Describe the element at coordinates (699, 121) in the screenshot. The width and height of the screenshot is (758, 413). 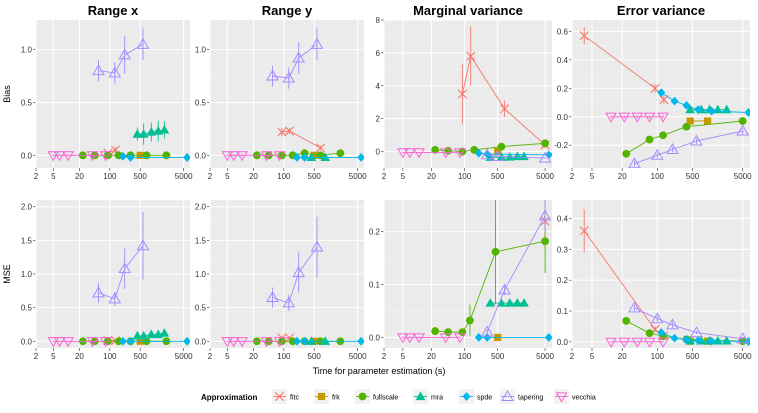
I see `series-frk` at that location.